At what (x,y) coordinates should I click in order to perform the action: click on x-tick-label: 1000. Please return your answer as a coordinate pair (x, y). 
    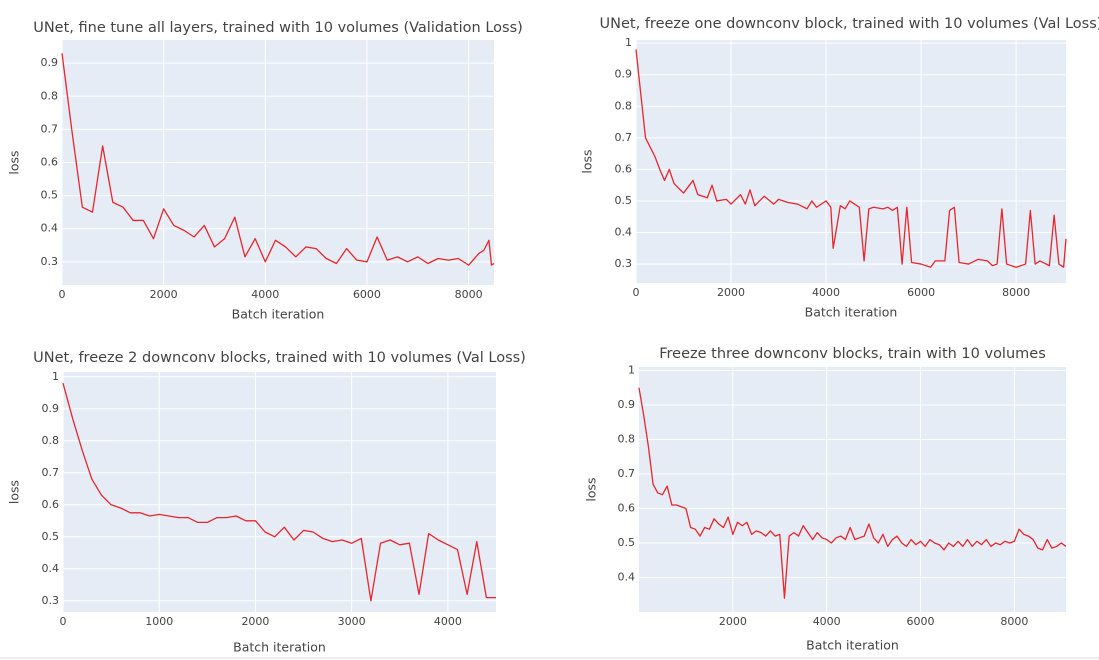
    Looking at the image, I should click on (159, 621).